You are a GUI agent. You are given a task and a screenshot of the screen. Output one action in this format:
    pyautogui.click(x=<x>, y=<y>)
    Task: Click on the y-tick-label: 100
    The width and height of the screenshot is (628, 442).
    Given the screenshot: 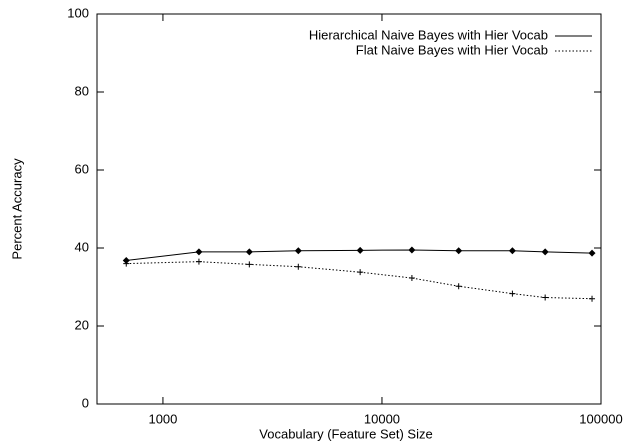 What is the action you would take?
    pyautogui.click(x=78, y=12)
    